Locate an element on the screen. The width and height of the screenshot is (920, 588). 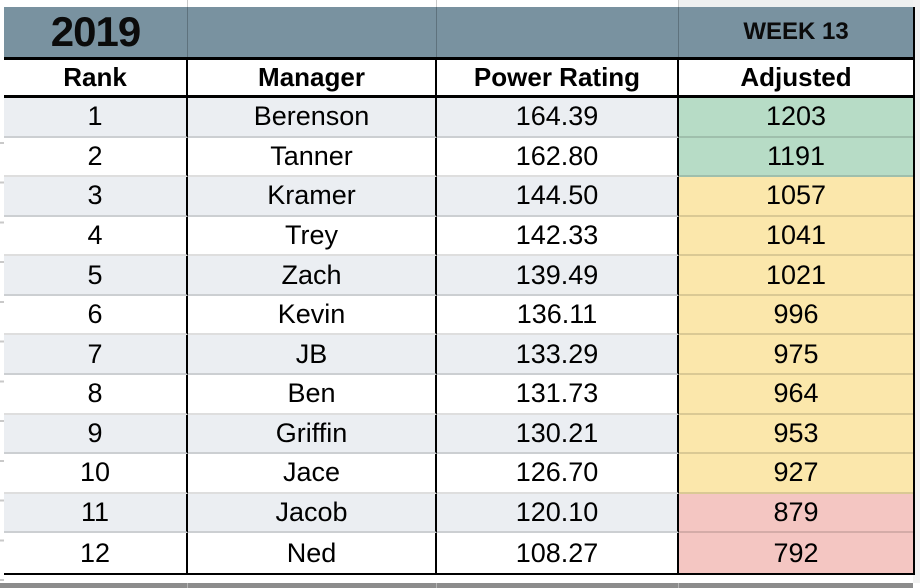
table-row: 3 Kramer 144.50 1057 is located at coordinates (458, 197).